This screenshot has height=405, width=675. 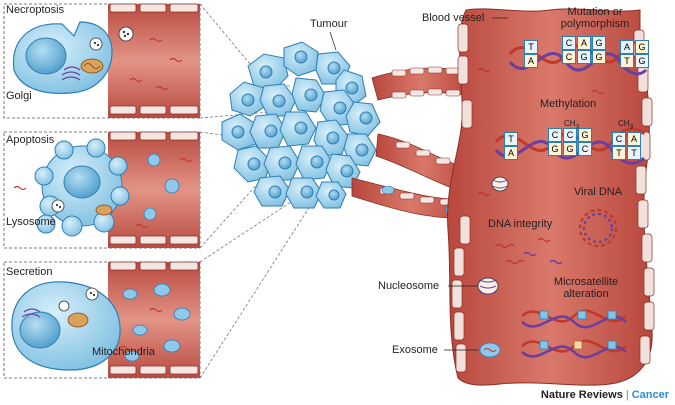 I want to click on label-dna-integrity: DNA integrity, so click(x=520, y=224).